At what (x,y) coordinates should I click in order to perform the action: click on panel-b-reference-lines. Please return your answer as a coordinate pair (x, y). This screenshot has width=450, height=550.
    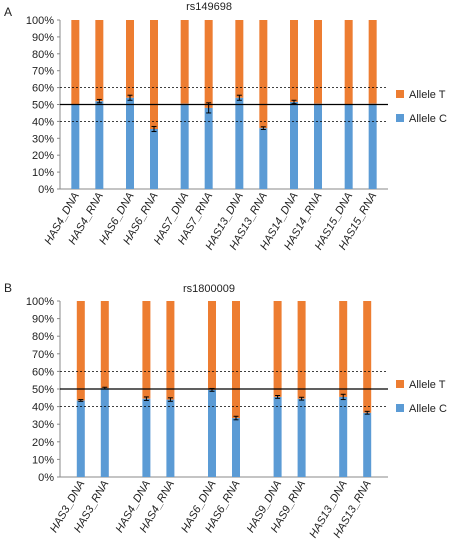
    Looking at the image, I should click on (224, 389).